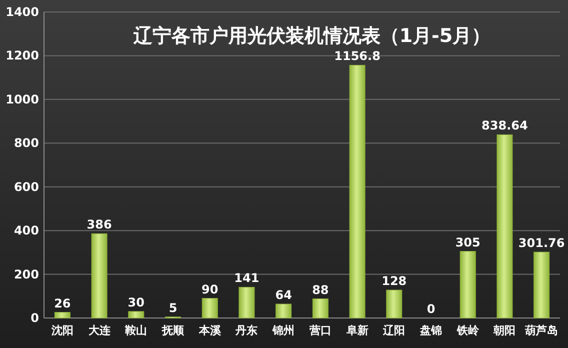  Describe the element at coordinates (173, 330) in the screenshot. I see `xtick: 抚顺` at that location.